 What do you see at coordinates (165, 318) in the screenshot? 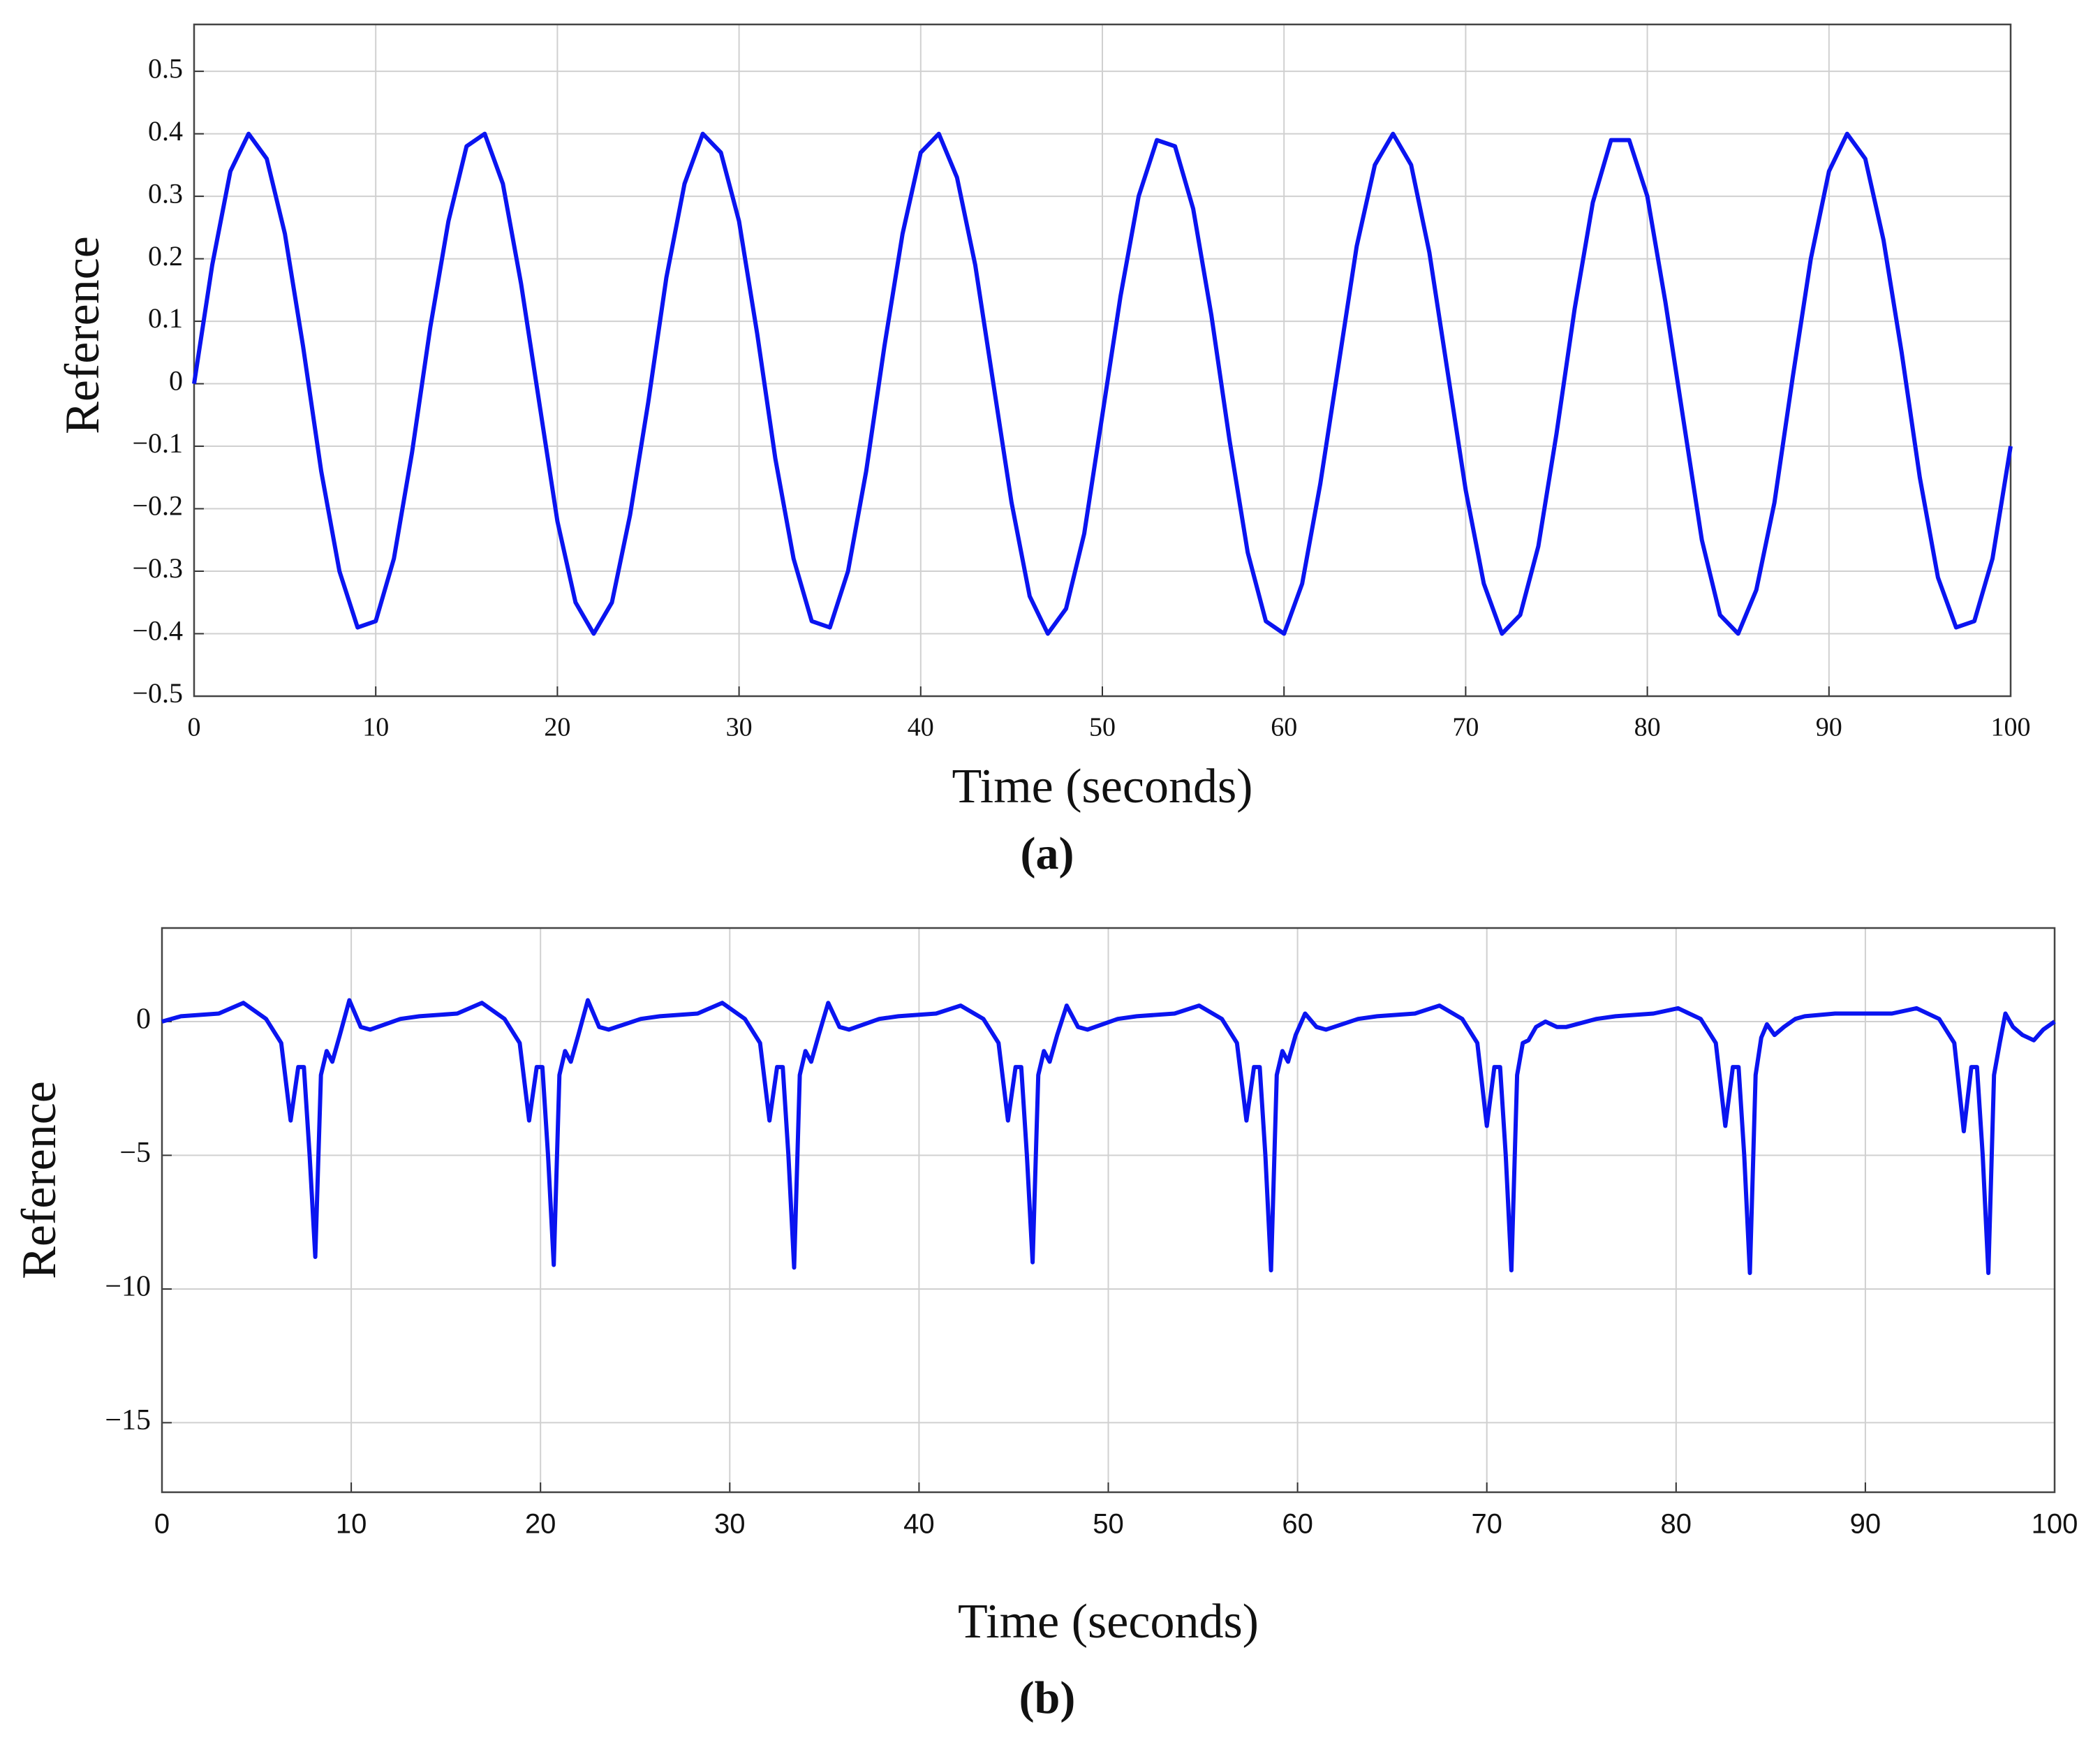
I see `y-tick-label: 0.1` at bounding box center [165, 318].